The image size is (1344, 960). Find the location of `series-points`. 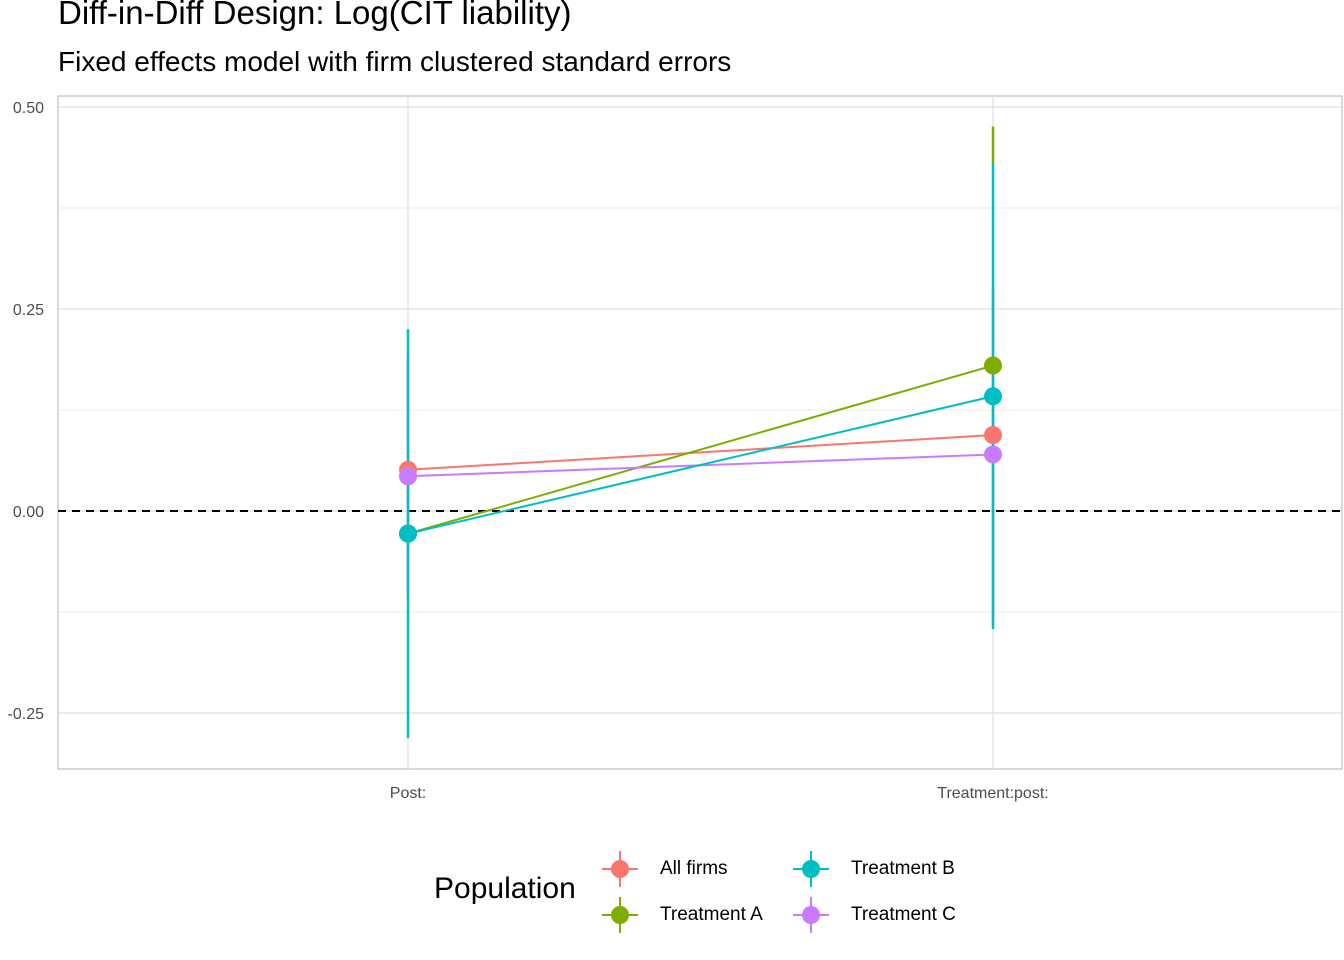

series-points is located at coordinates (700, 449).